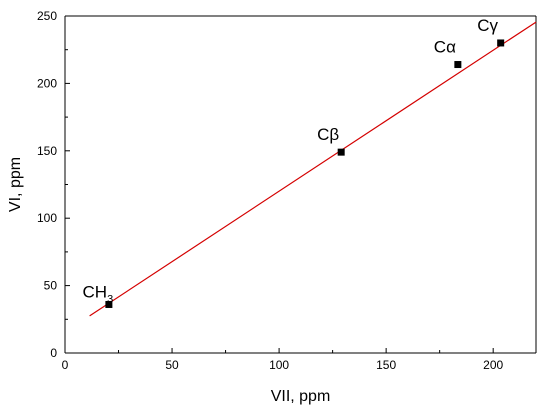 The width and height of the screenshot is (550, 413). Describe the element at coordinates (47, 83) in the screenshot. I see `y-tick-label: 200` at that location.